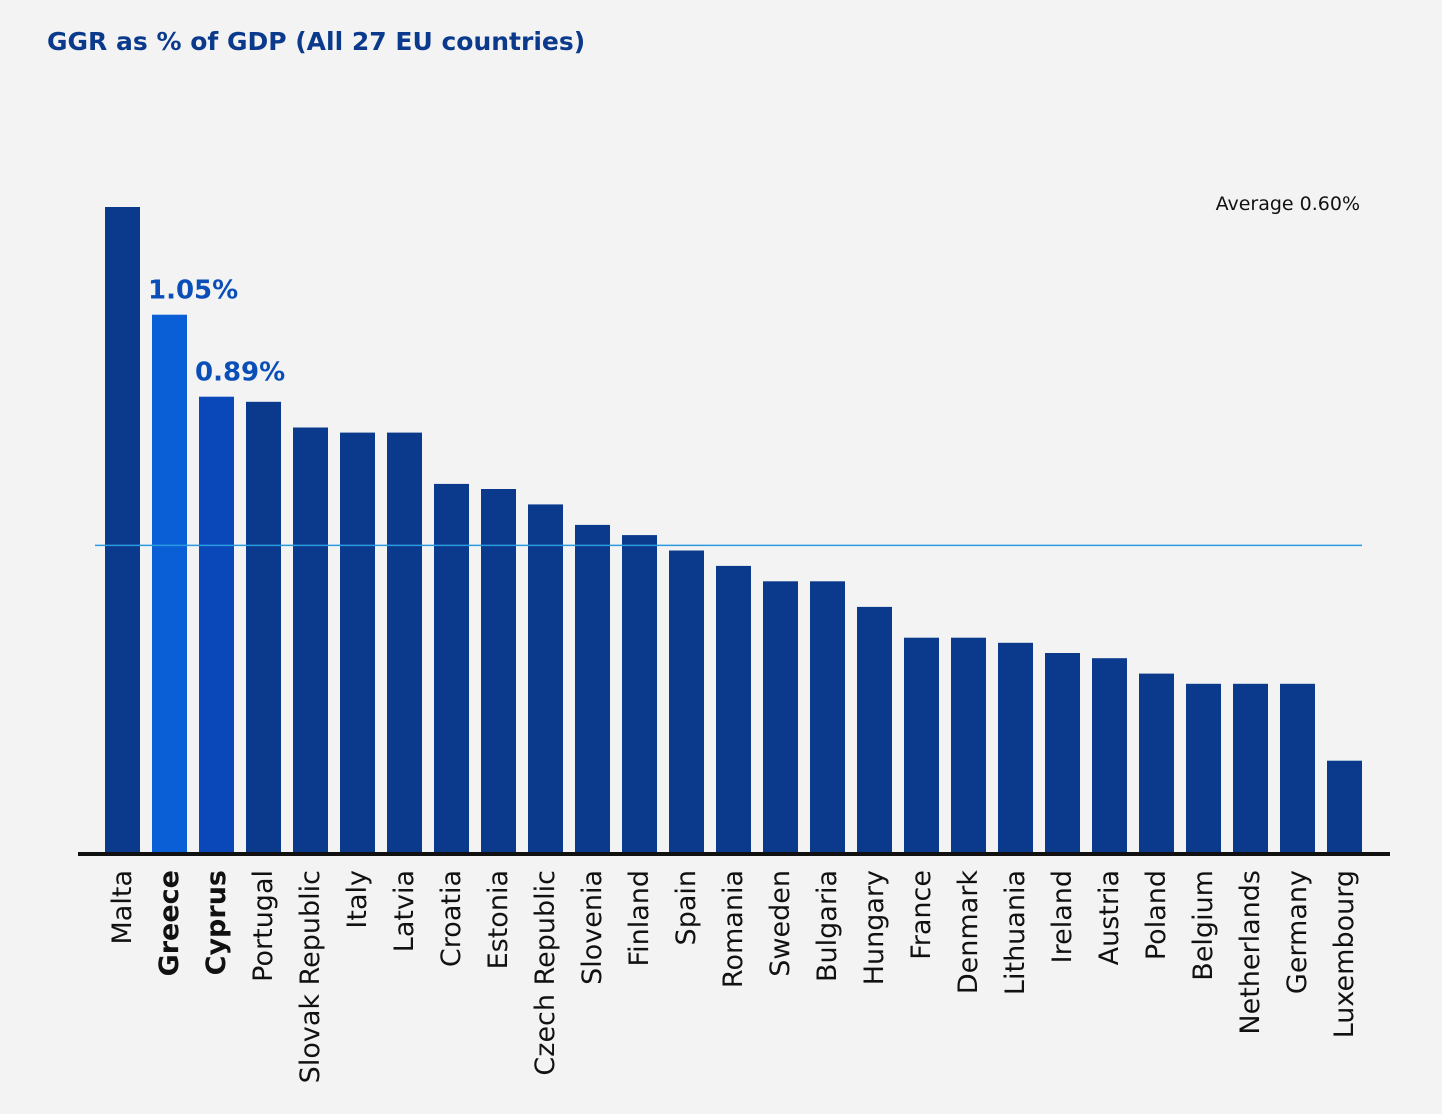  Describe the element at coordinates (1288, 204) in the screenshot. I see `average-label: Average 0.60%` at that location.